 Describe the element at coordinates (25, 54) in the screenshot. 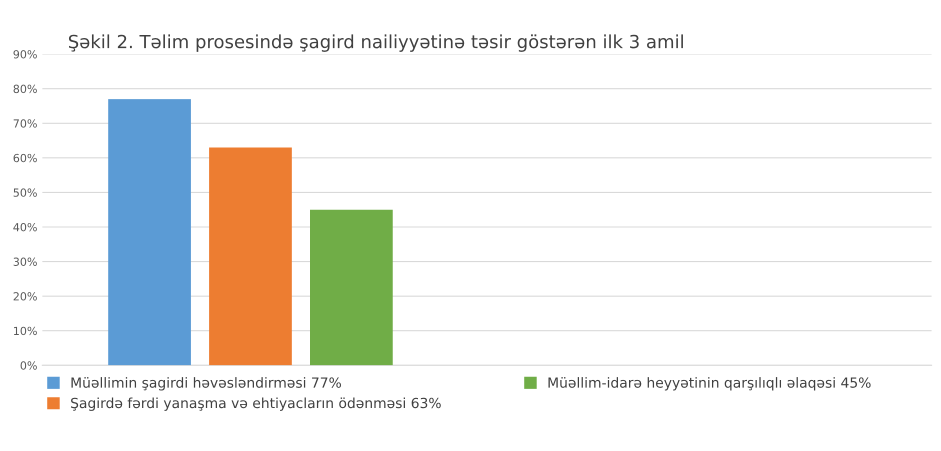

I see `y-tick-label: 90%` at that location.